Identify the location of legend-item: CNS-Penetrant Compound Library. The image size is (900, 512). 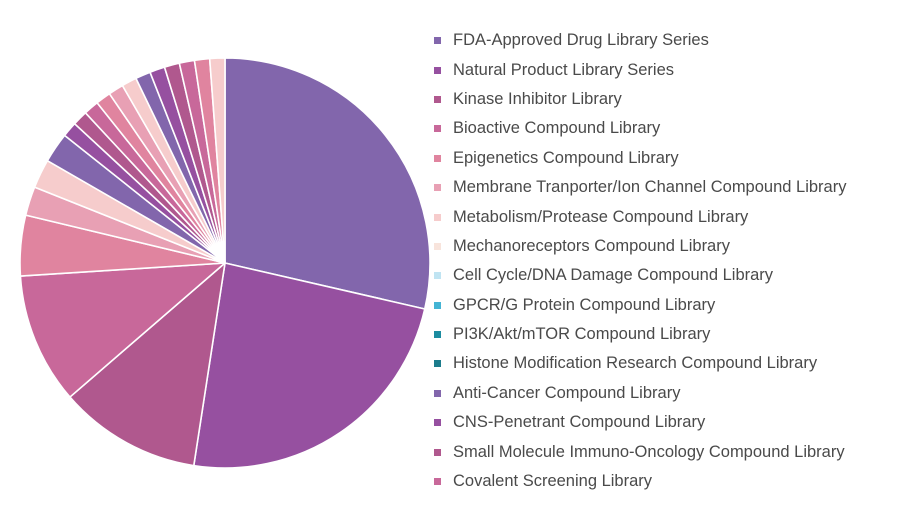
(640, 422).